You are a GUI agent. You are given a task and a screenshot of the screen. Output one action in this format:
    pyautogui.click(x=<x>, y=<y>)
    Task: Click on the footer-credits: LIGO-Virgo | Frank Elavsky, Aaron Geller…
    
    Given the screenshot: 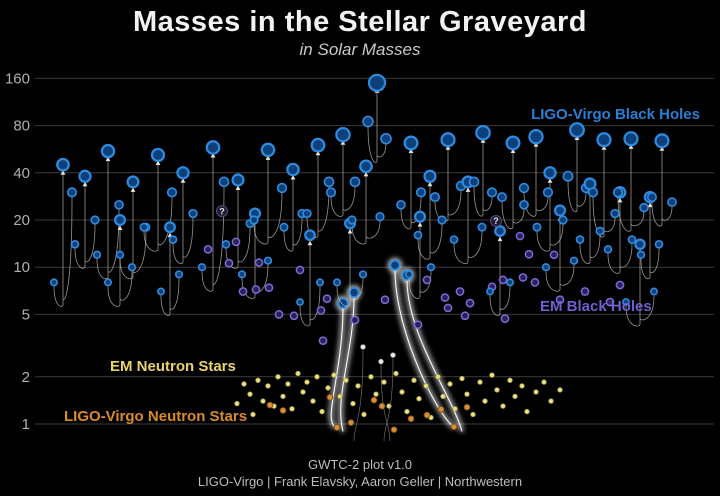 What is the action you would take?
    pyautogui.click(x=360, y=481)
    